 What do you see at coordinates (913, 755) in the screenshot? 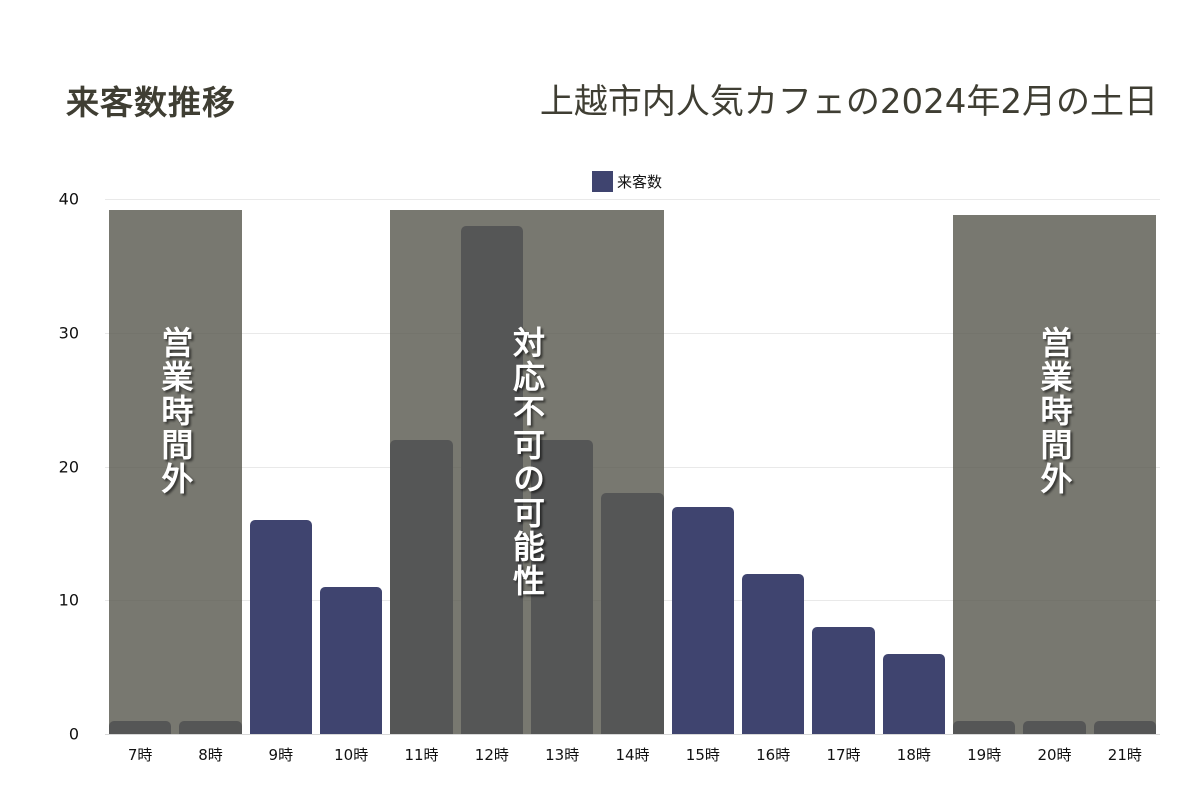
I see `x-tick-label: 18時` at bounding box center [913, 755].